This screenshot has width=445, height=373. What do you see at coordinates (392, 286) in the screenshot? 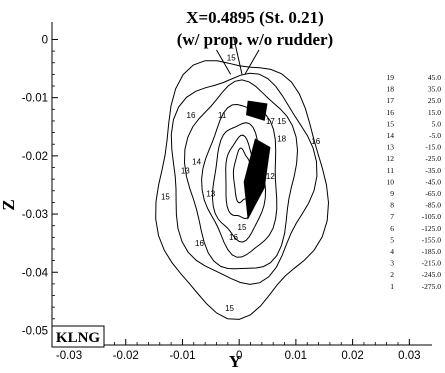
I see `legend-level: 1` at bounding box center [392, 286].